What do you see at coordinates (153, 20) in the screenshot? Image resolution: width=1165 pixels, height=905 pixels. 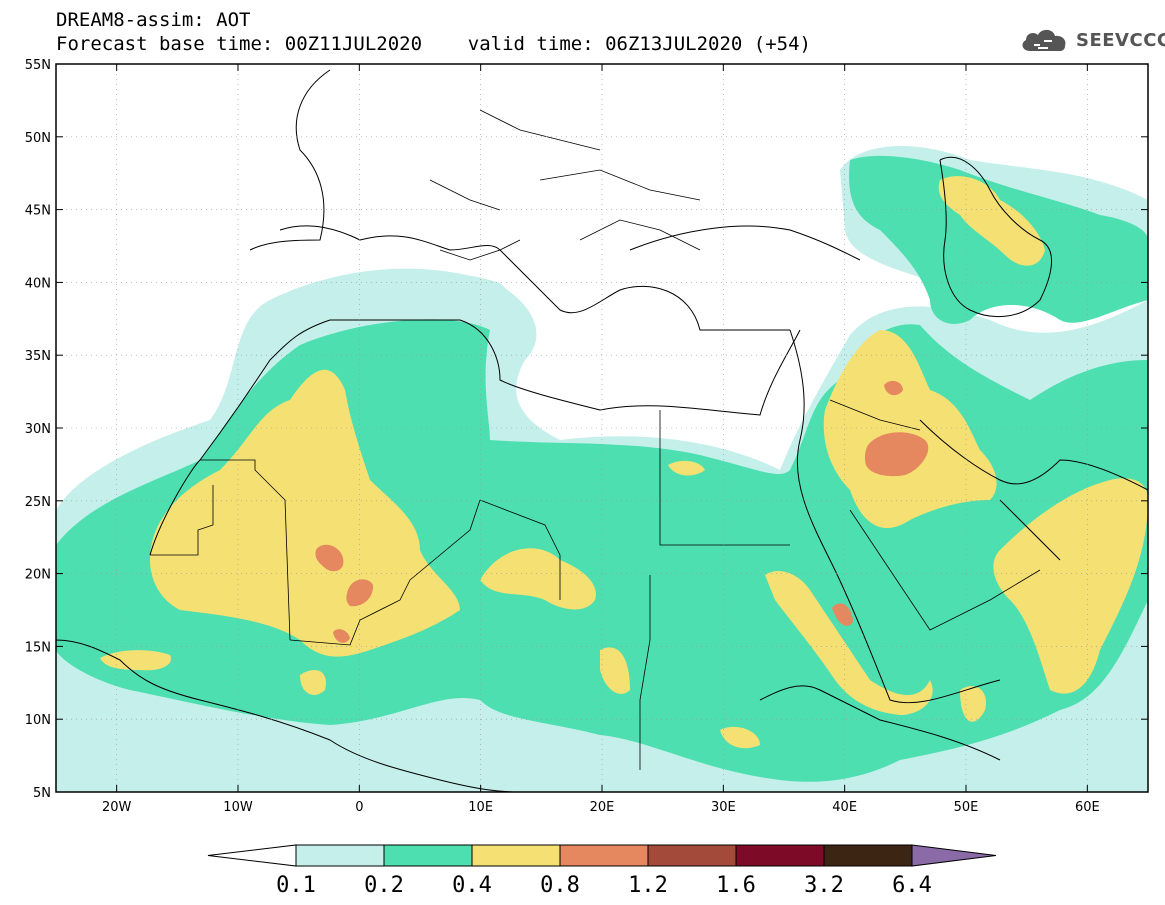 I see `title-line-1: DREAM8-assim: AOT` at bounding box center [153, 20].